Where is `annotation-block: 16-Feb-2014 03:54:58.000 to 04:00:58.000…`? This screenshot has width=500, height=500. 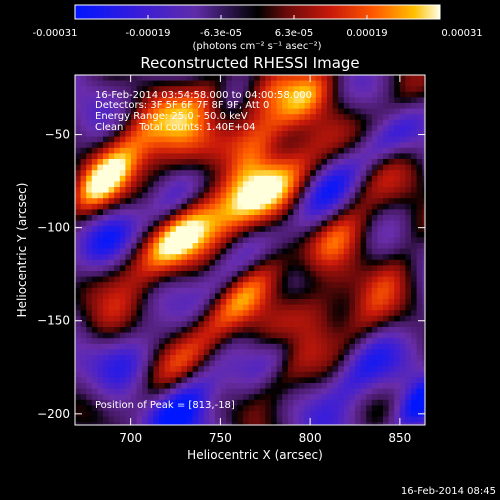 annotation-block: 16-Feb-2014 03:54:58.000 to 04:00:58.000… is located at coordinates (203, 111).